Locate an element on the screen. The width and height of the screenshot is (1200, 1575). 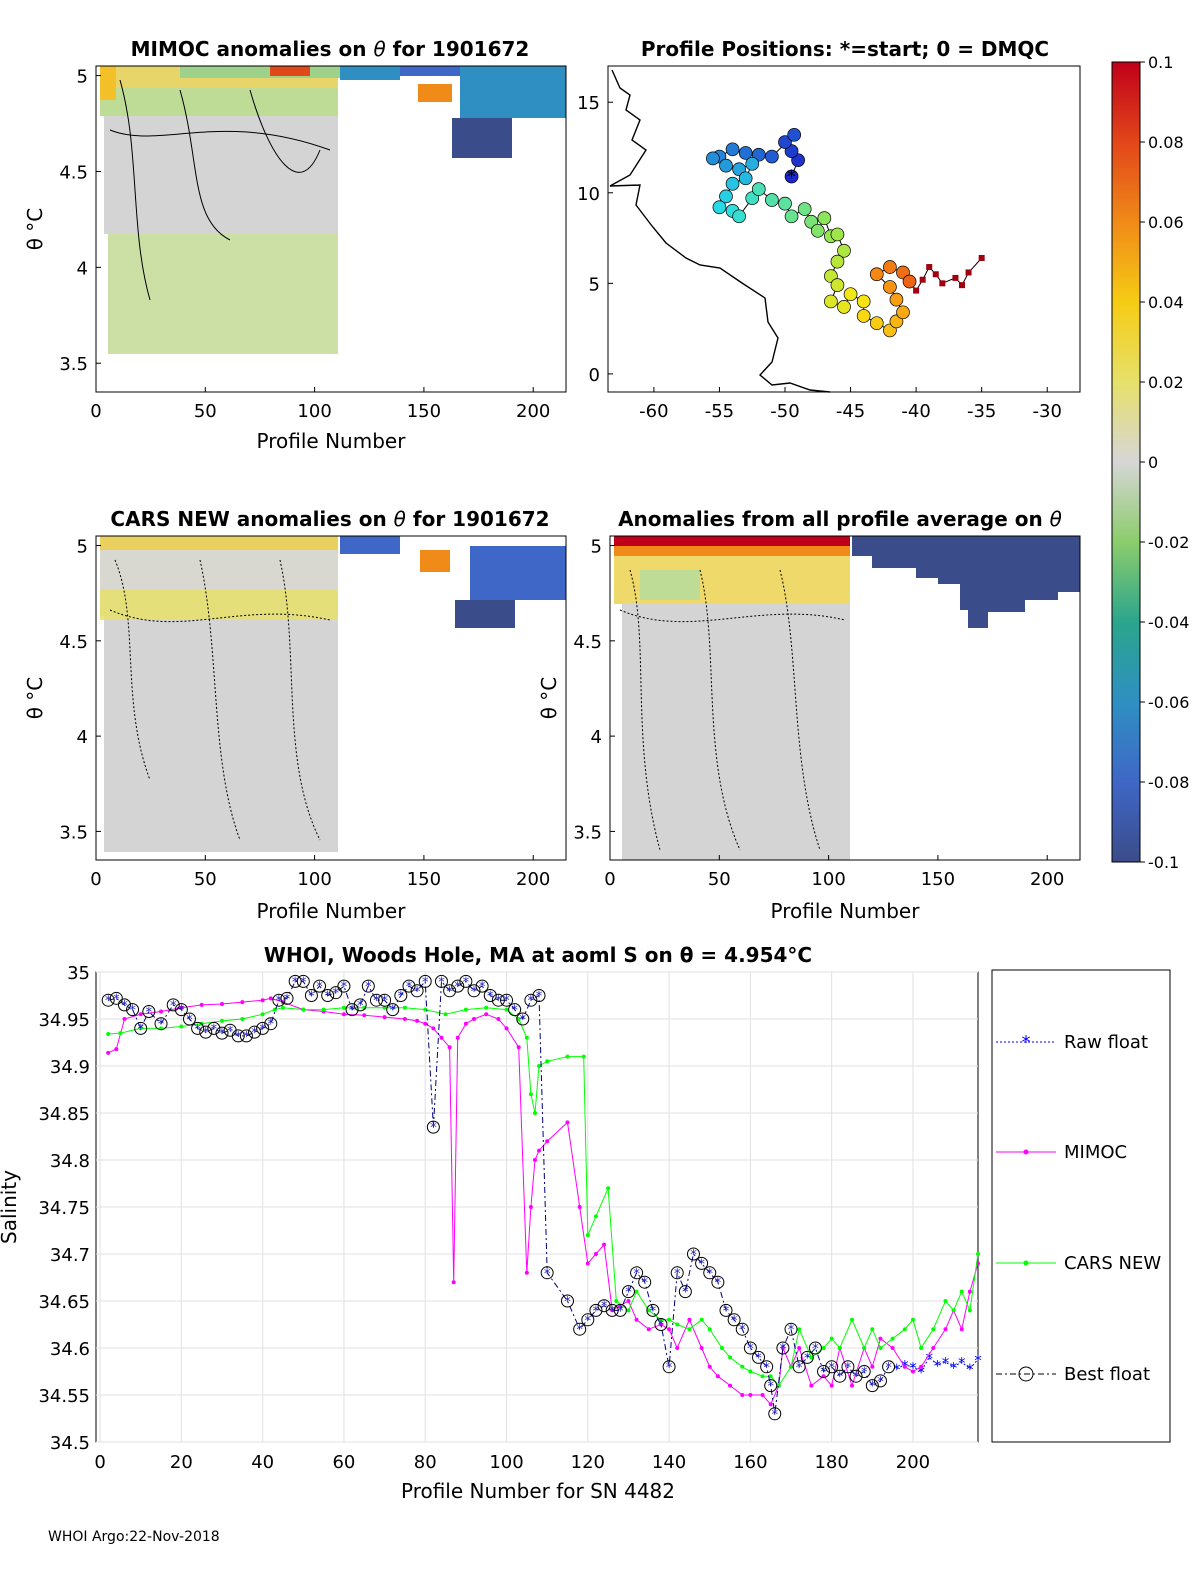
mimoc-patch-orange is located at coordinates (435, 93).